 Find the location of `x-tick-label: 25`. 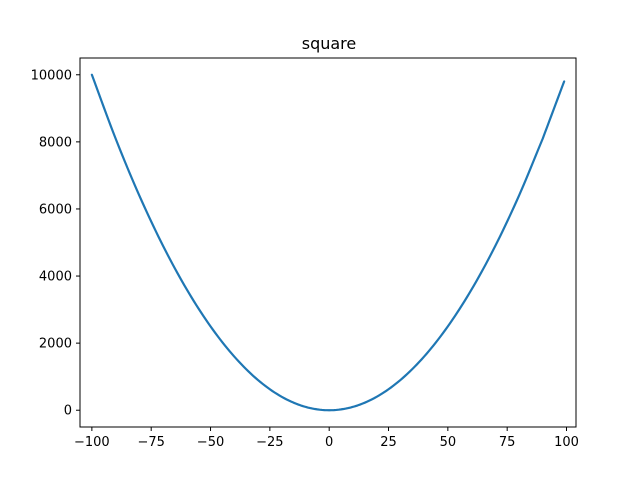

x-tick-label: 25 is located at coordinates (388, 442).